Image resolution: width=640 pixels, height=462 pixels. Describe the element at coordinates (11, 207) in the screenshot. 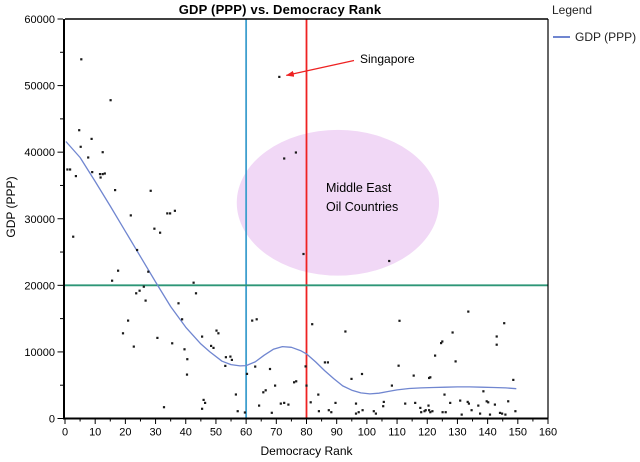

I see `y-axis-title: GDP (PPP)` at that location.